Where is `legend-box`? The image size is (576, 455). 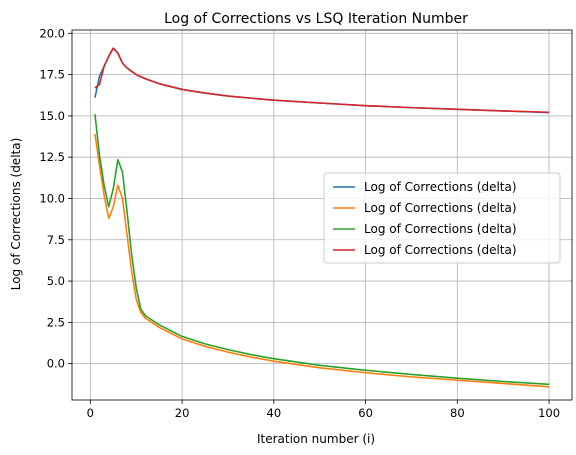
legend-box is located at coordinates (442, 218).